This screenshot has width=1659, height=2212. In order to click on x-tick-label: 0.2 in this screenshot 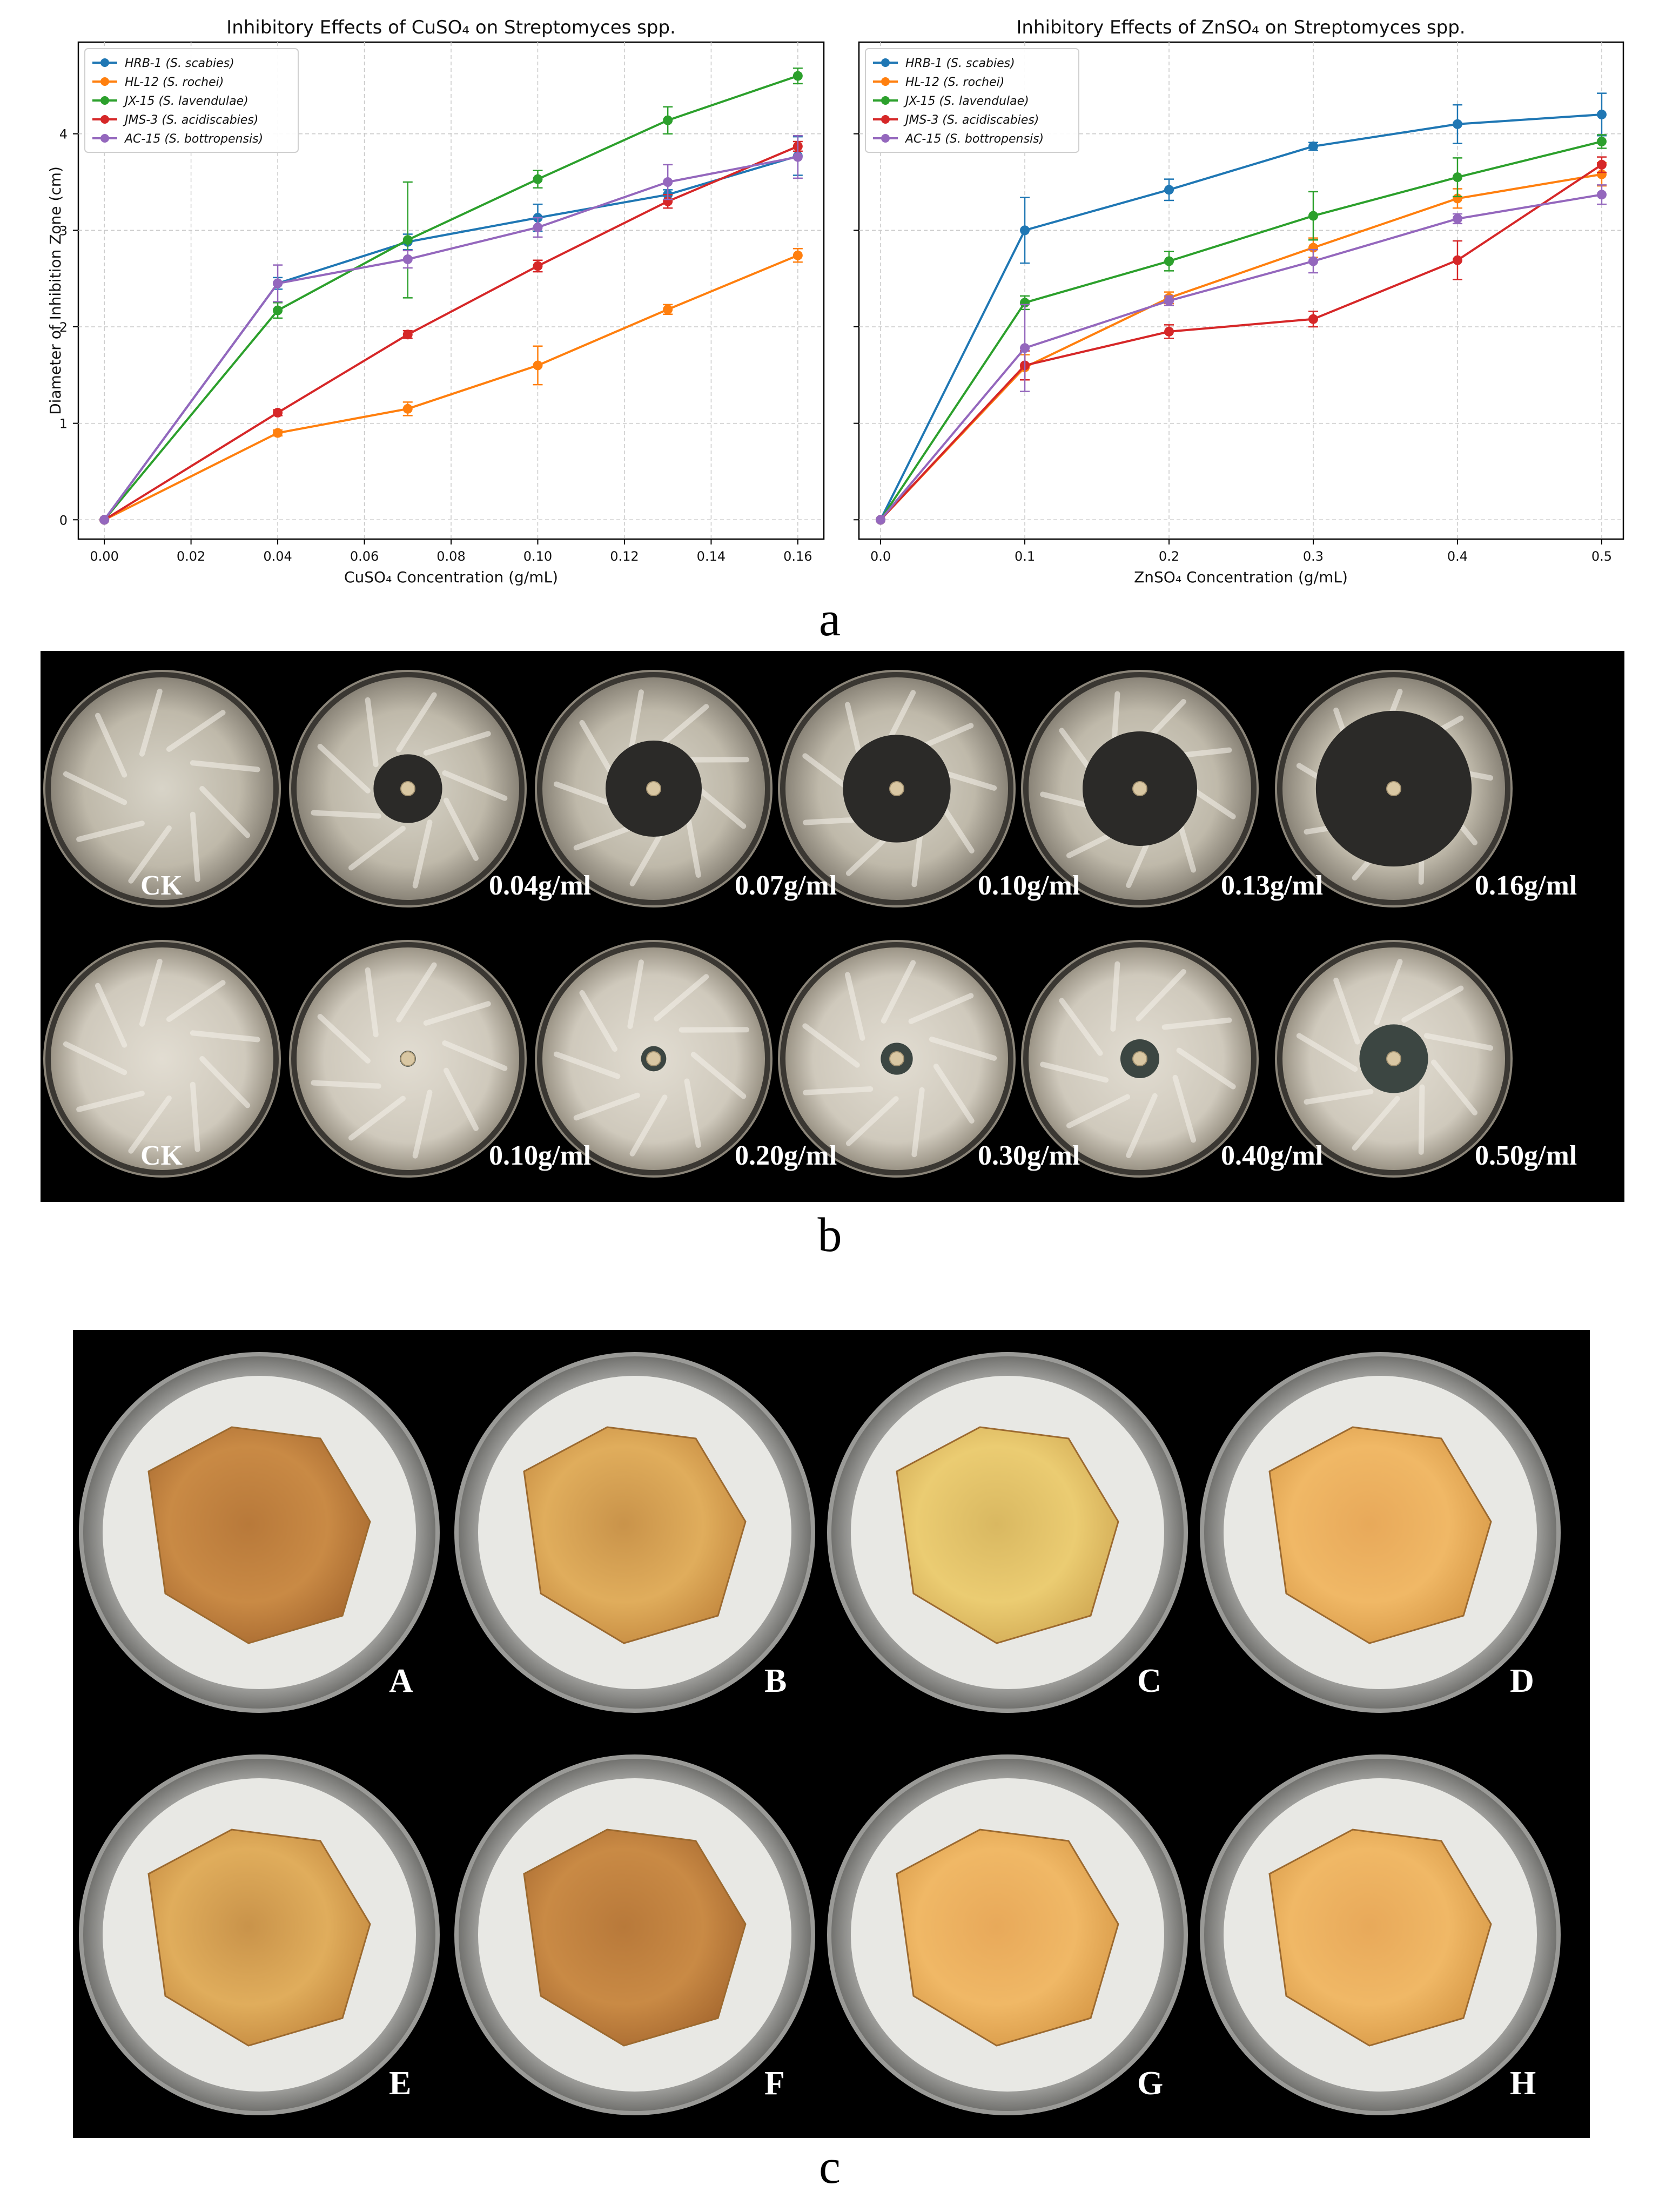, I will do `click(1169, 556)`.